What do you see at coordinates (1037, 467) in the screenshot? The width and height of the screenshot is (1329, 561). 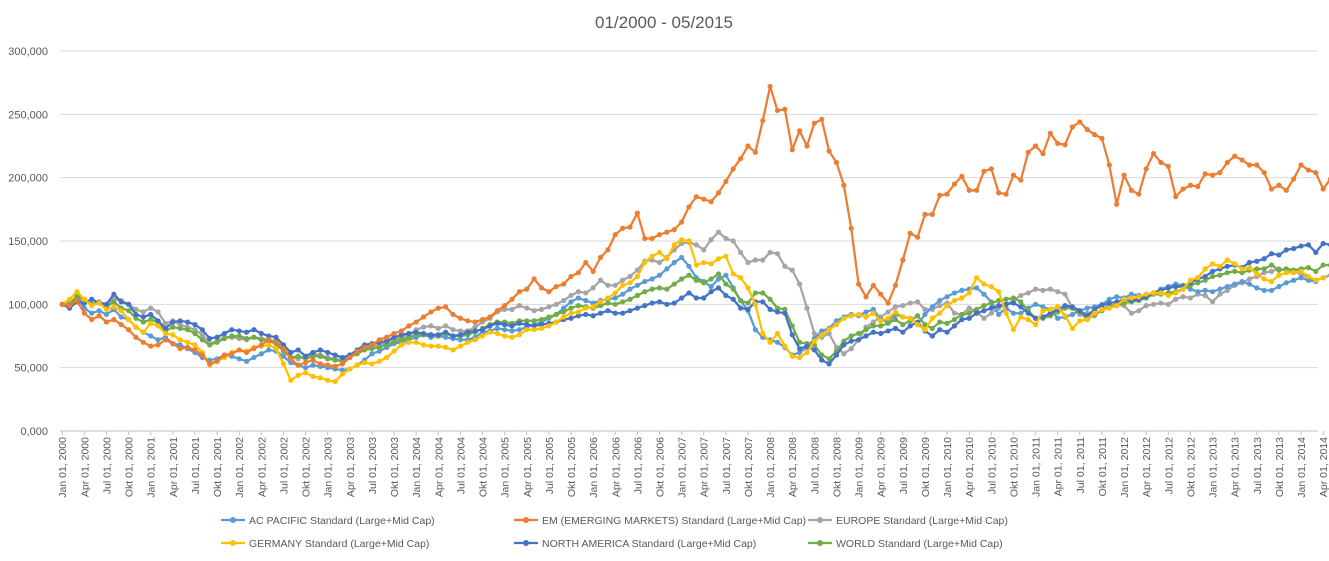 I see `x-tick-label: Jan 01, 2011` at bounding box center [1037, 467].